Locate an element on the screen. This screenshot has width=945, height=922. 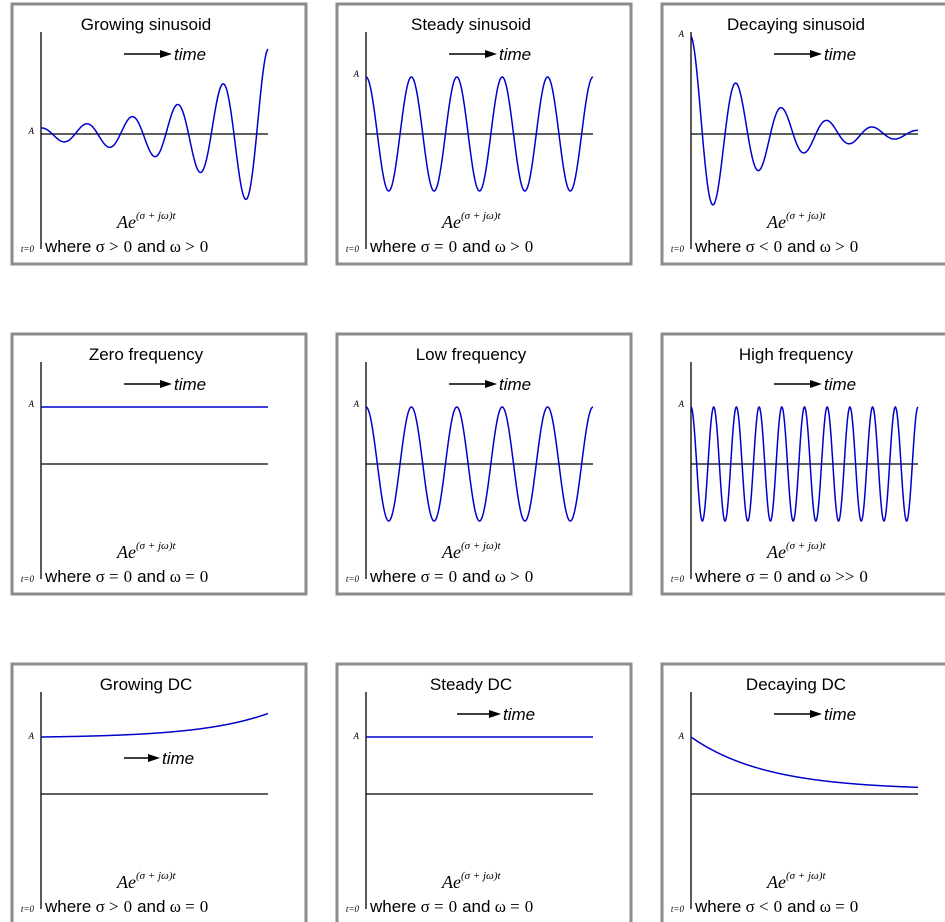
panel-frame is located at coordinates (159, 792).